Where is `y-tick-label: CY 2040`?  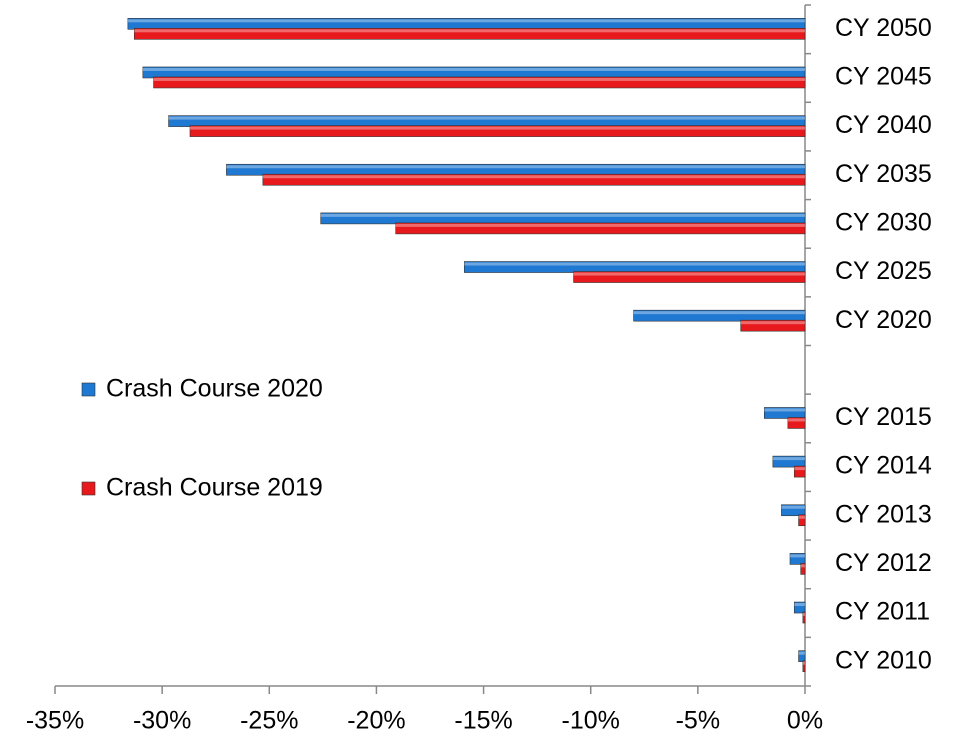 y-tick-label: CY 2040 is located at coordinates (883, 125).